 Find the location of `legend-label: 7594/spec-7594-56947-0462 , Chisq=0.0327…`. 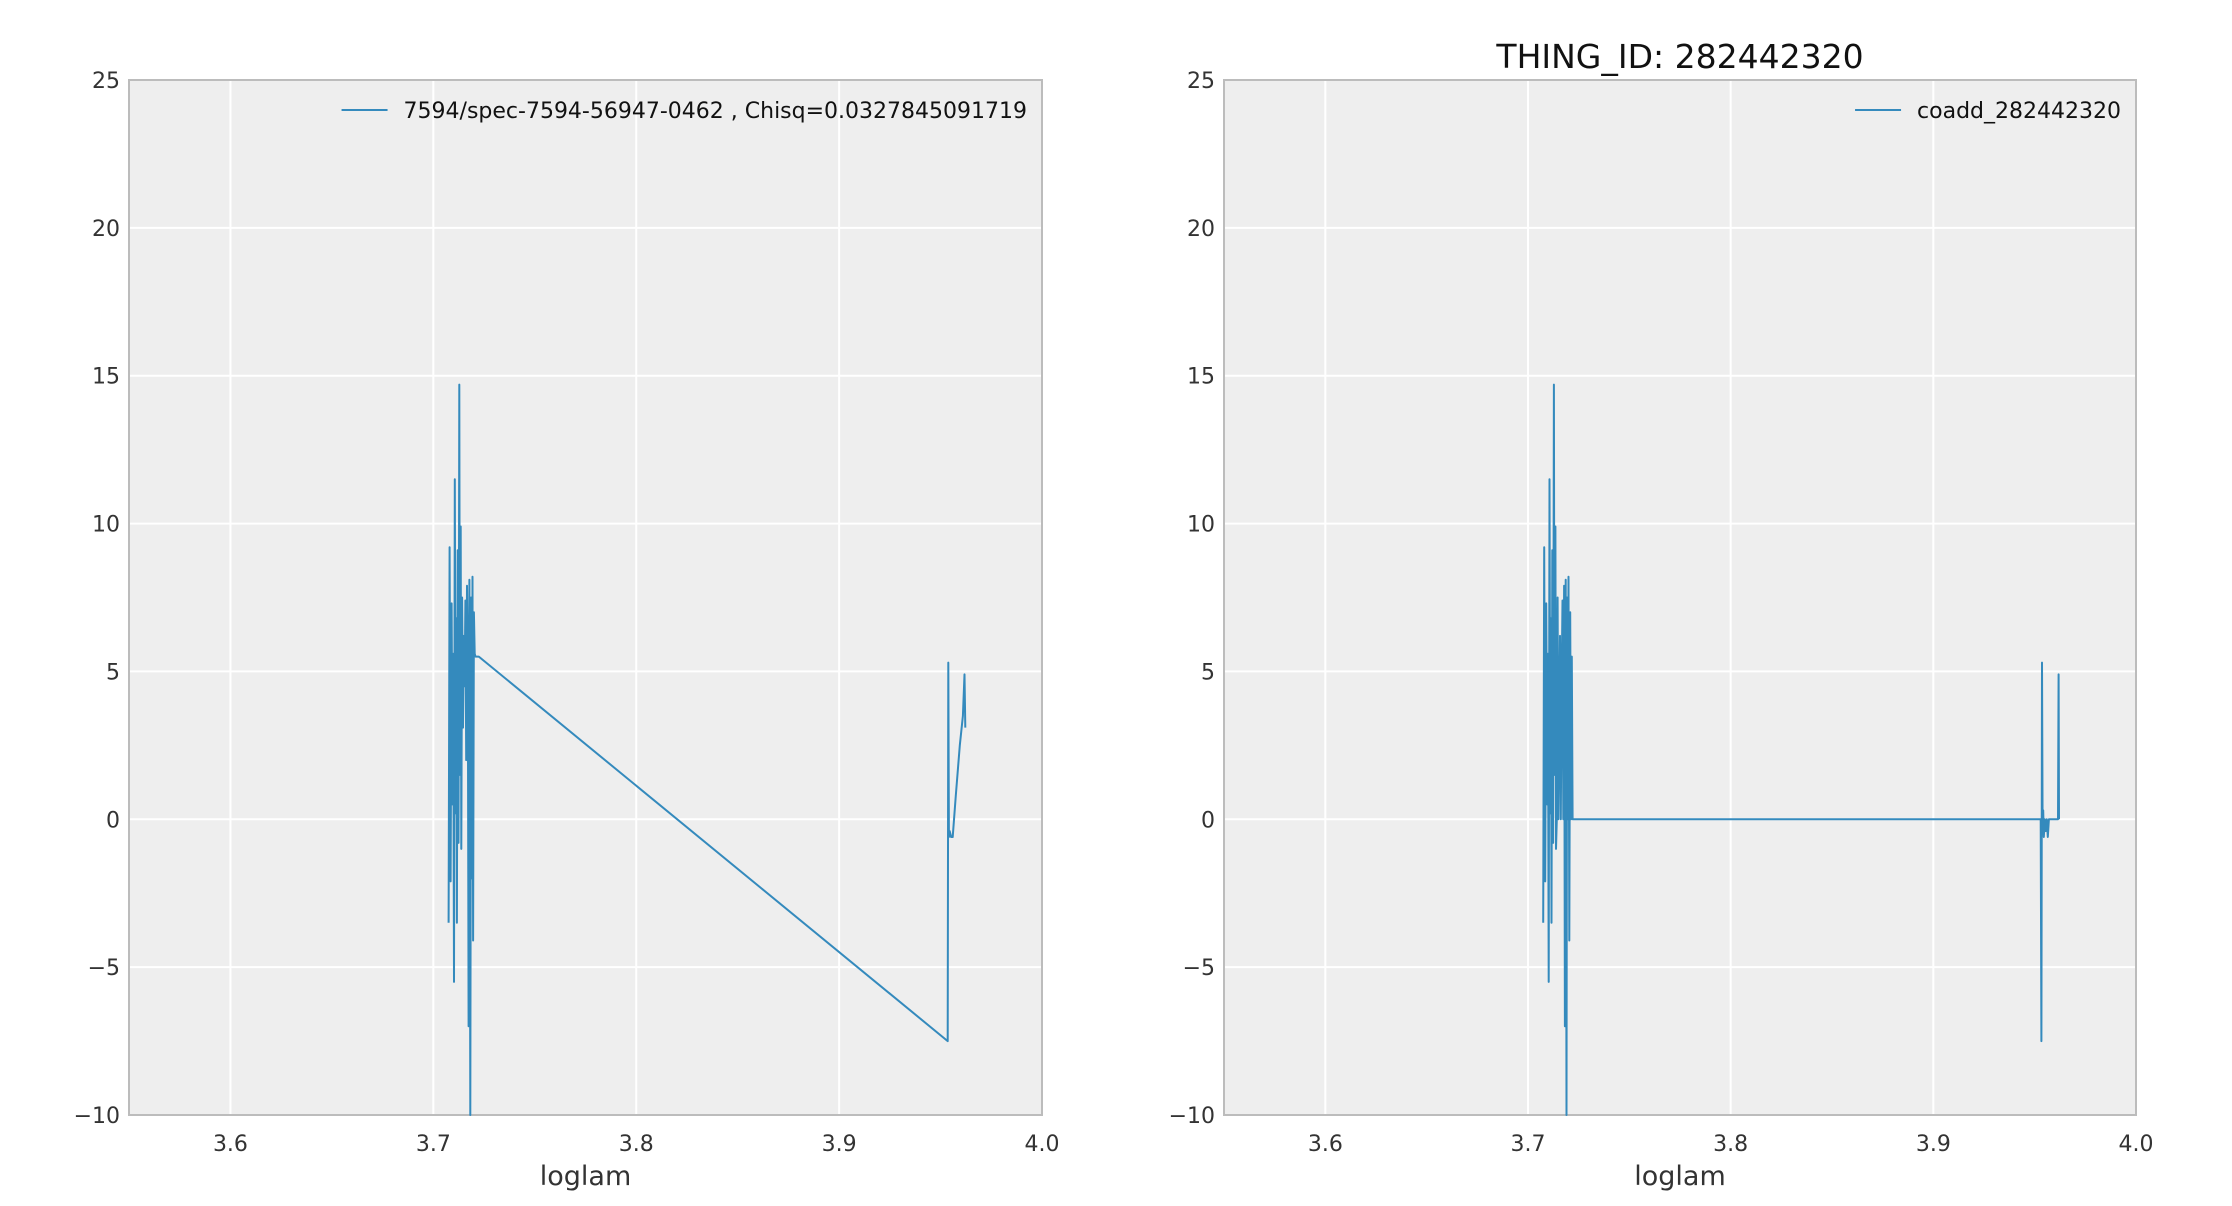

legend-label: 7594/spec-7594-56947-0462 , Chisq=0.0327… is located at coordinates (715, 111).